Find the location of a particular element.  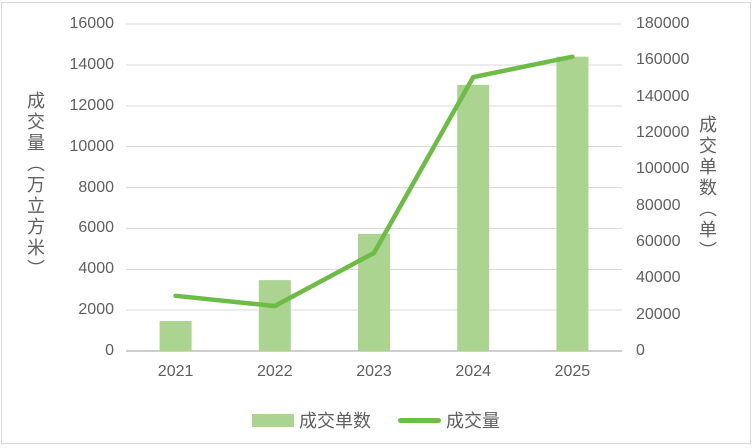

left-axis-tick: 12000 is located at coordinates (92, 105).